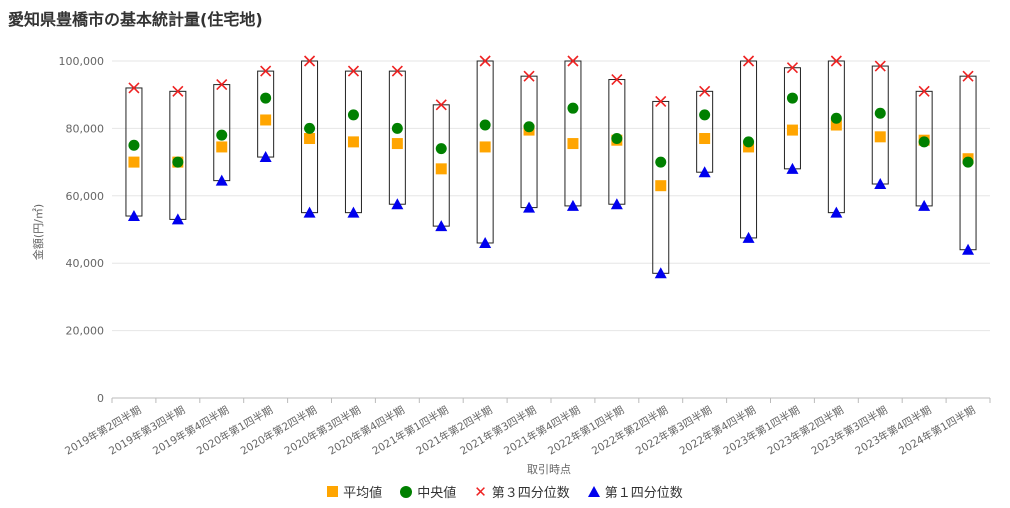 The image size is (1010, 508). I want to click on legend-label: 平均値, so click(363, 493).